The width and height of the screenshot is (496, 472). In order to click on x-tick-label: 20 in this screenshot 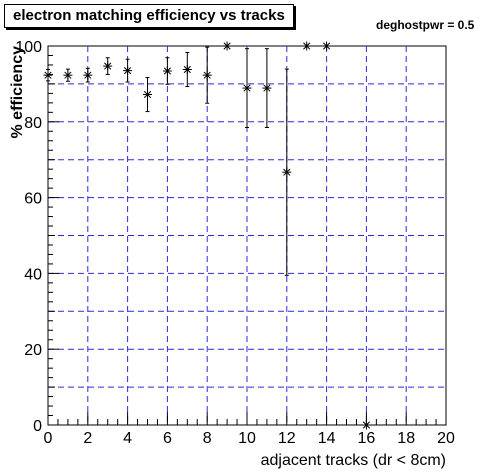, I will do `click(446, 438)`.